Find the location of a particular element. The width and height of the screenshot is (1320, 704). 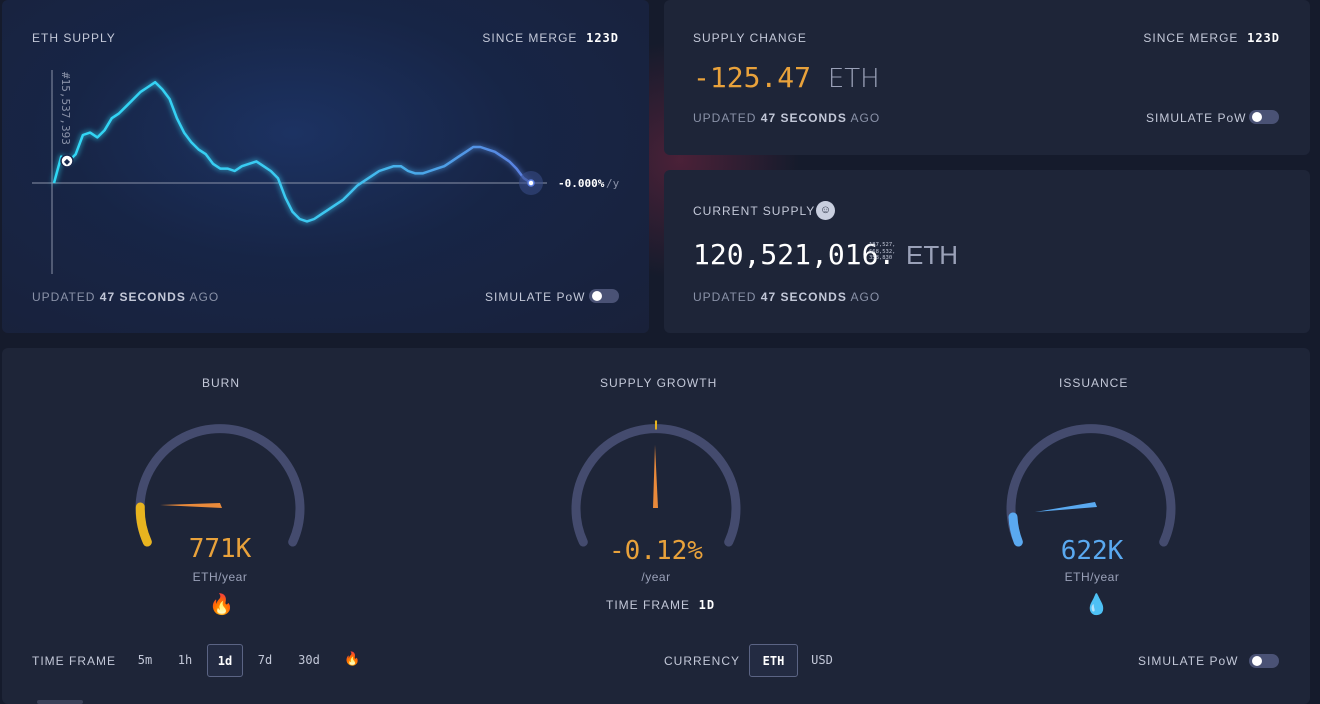

current-supply-unit: ETH is located at coordinates (932, 255).